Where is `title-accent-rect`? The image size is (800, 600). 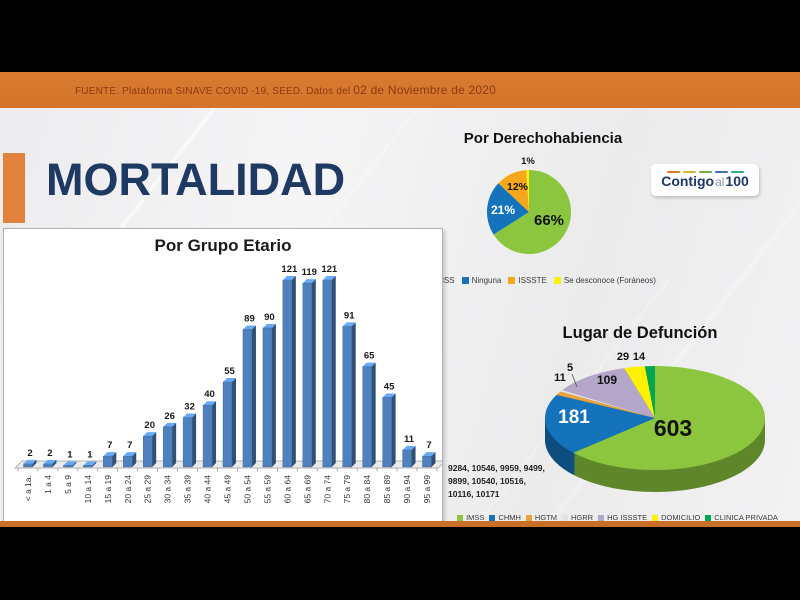
title-accent-rect is located at coordinates (14, 188).